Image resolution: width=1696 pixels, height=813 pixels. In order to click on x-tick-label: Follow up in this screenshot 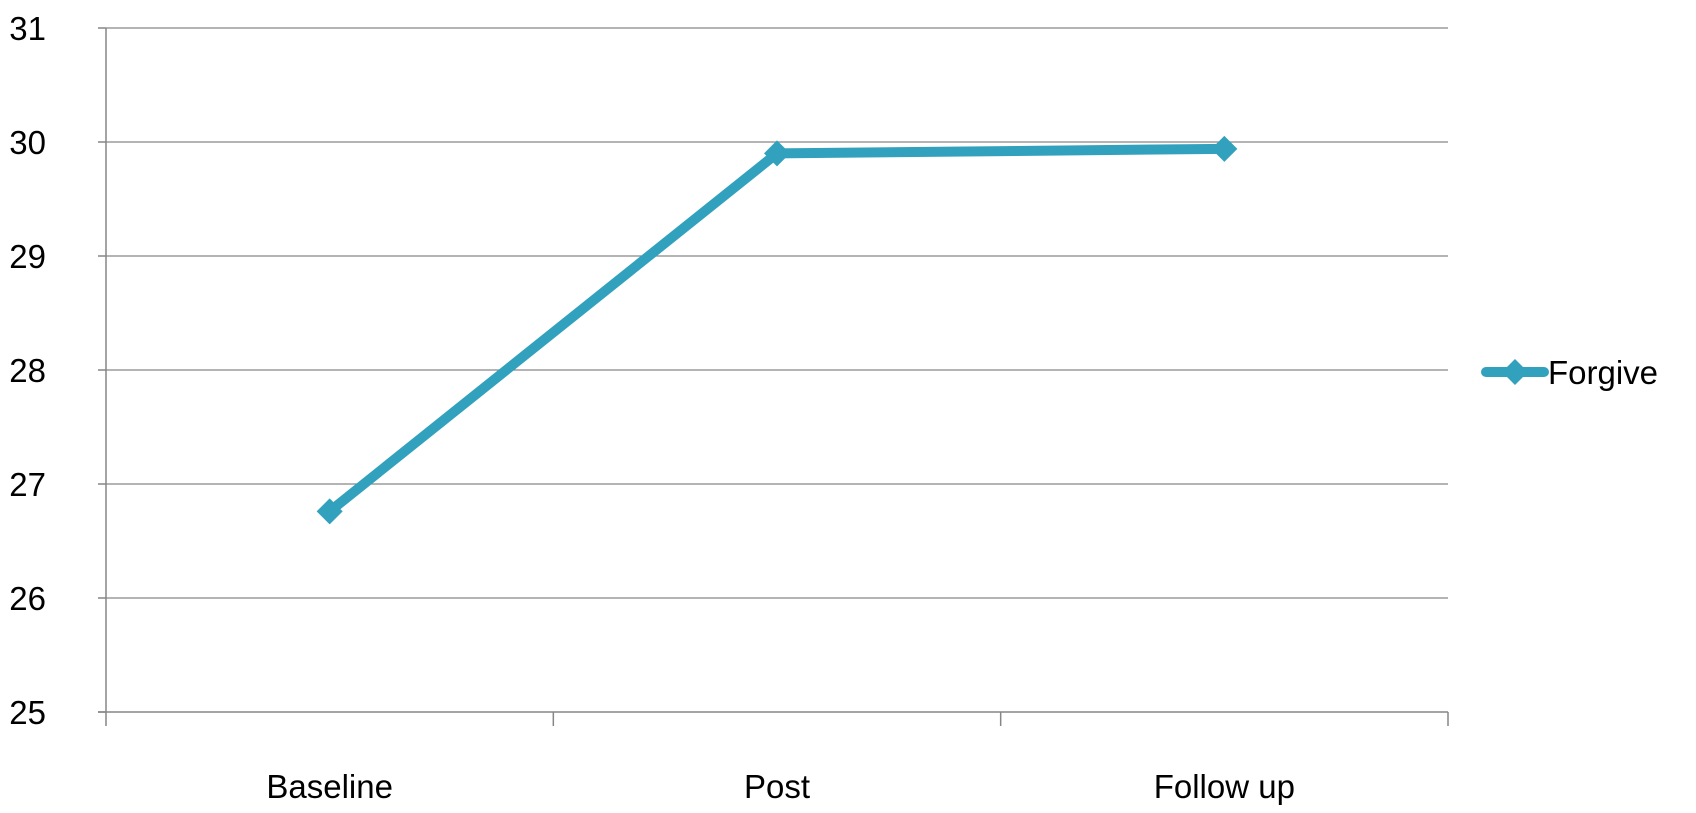, I will do `click(1224, 786)`.